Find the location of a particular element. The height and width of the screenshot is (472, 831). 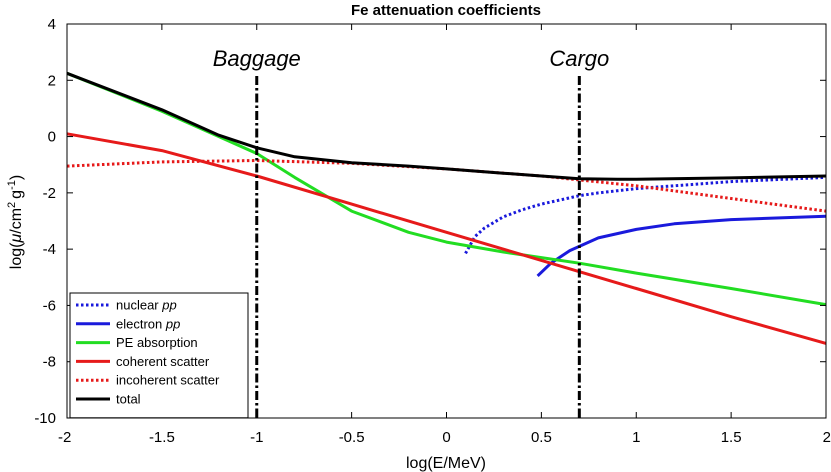

y-label-part: log( is located at coordinates (16, 255).